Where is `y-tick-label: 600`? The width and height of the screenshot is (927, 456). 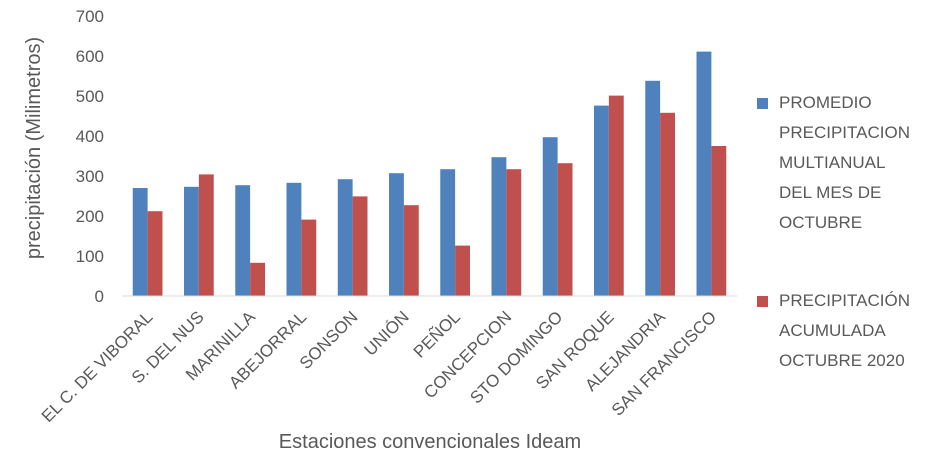
y-tick-label: 600 is located at coordinates (90, 56).